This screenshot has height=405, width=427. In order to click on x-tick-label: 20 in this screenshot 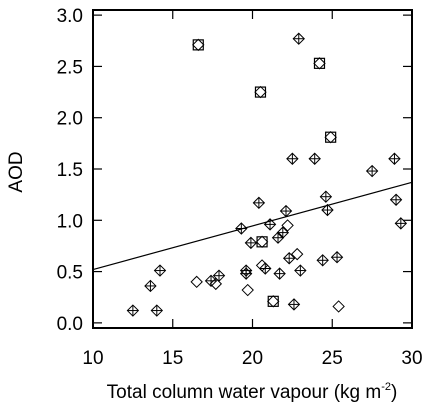, I will do `click(252, 358)`.